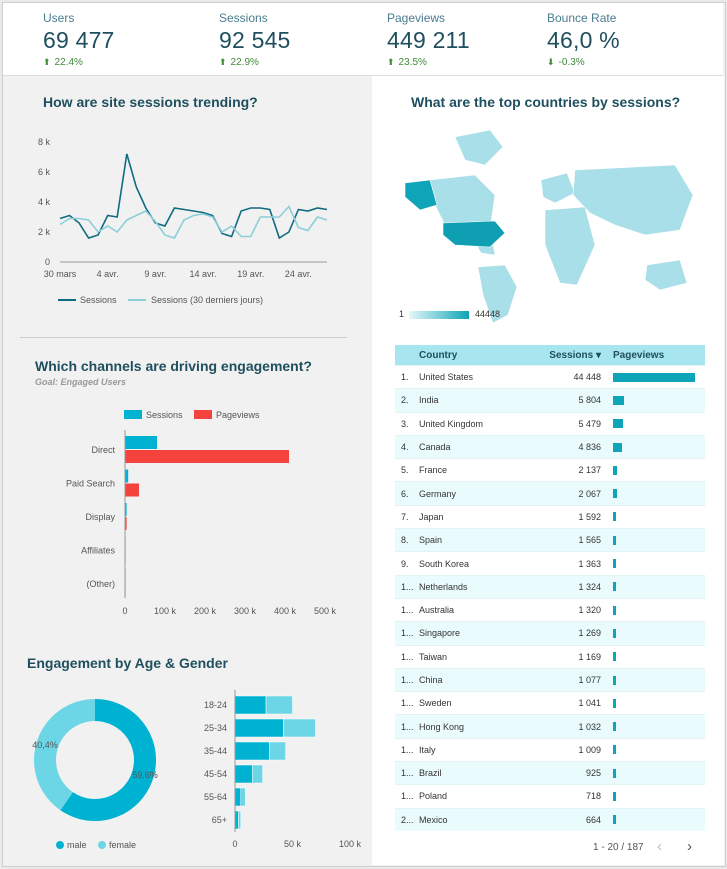 This screenshot has width=727, height=869. I want to click on table-row: 5. France 2 137, so click(550, 470).